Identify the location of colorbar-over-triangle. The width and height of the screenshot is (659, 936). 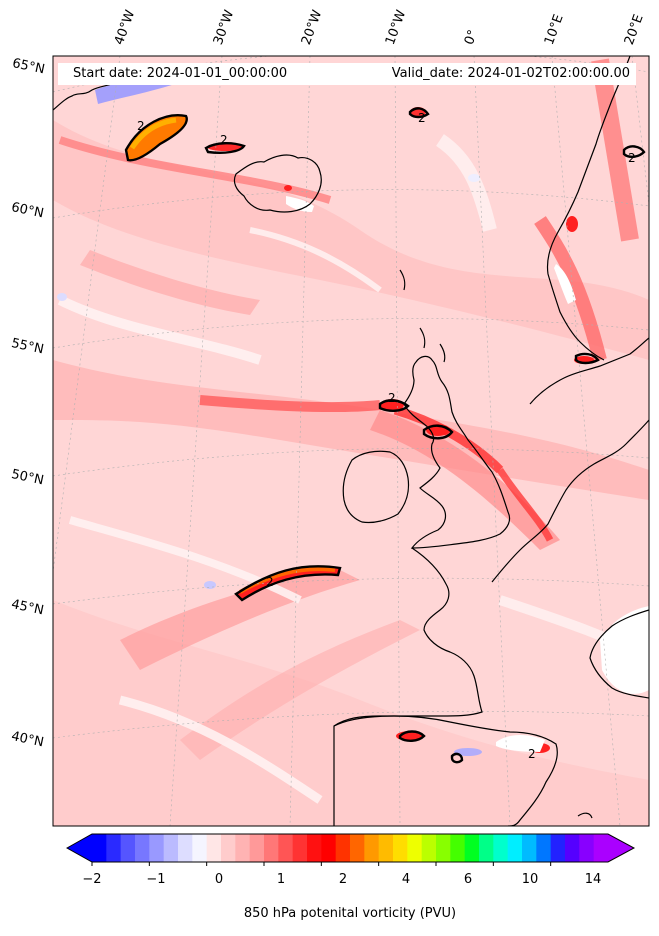
(621, 848).